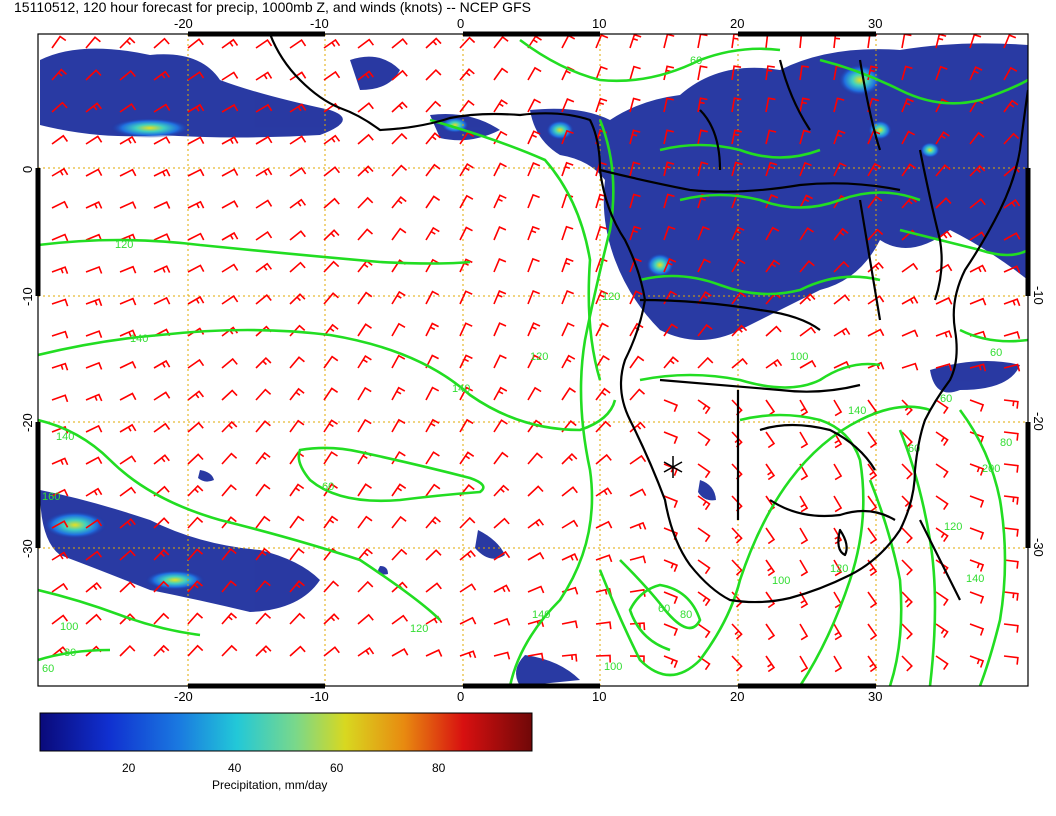  I want to click on left-lat-tick: -30, so click(27, 548).